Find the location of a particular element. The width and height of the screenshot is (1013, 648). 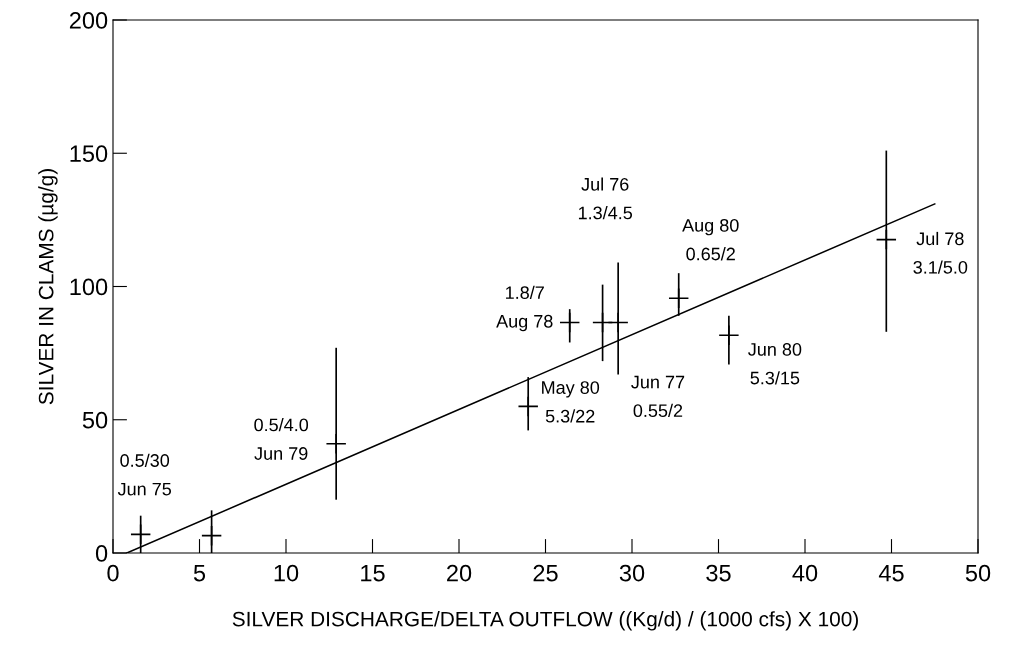

x-tick-label: 45 is located at coordinates (891, 573).